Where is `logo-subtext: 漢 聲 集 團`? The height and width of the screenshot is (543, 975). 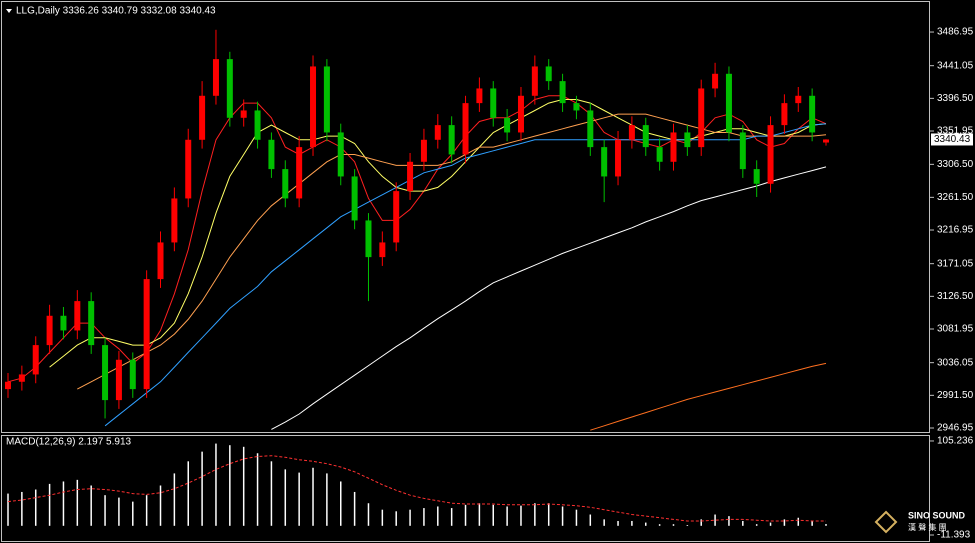
logo-subtext: 漢 聲 集 團 is located at coordinates (927, 527).